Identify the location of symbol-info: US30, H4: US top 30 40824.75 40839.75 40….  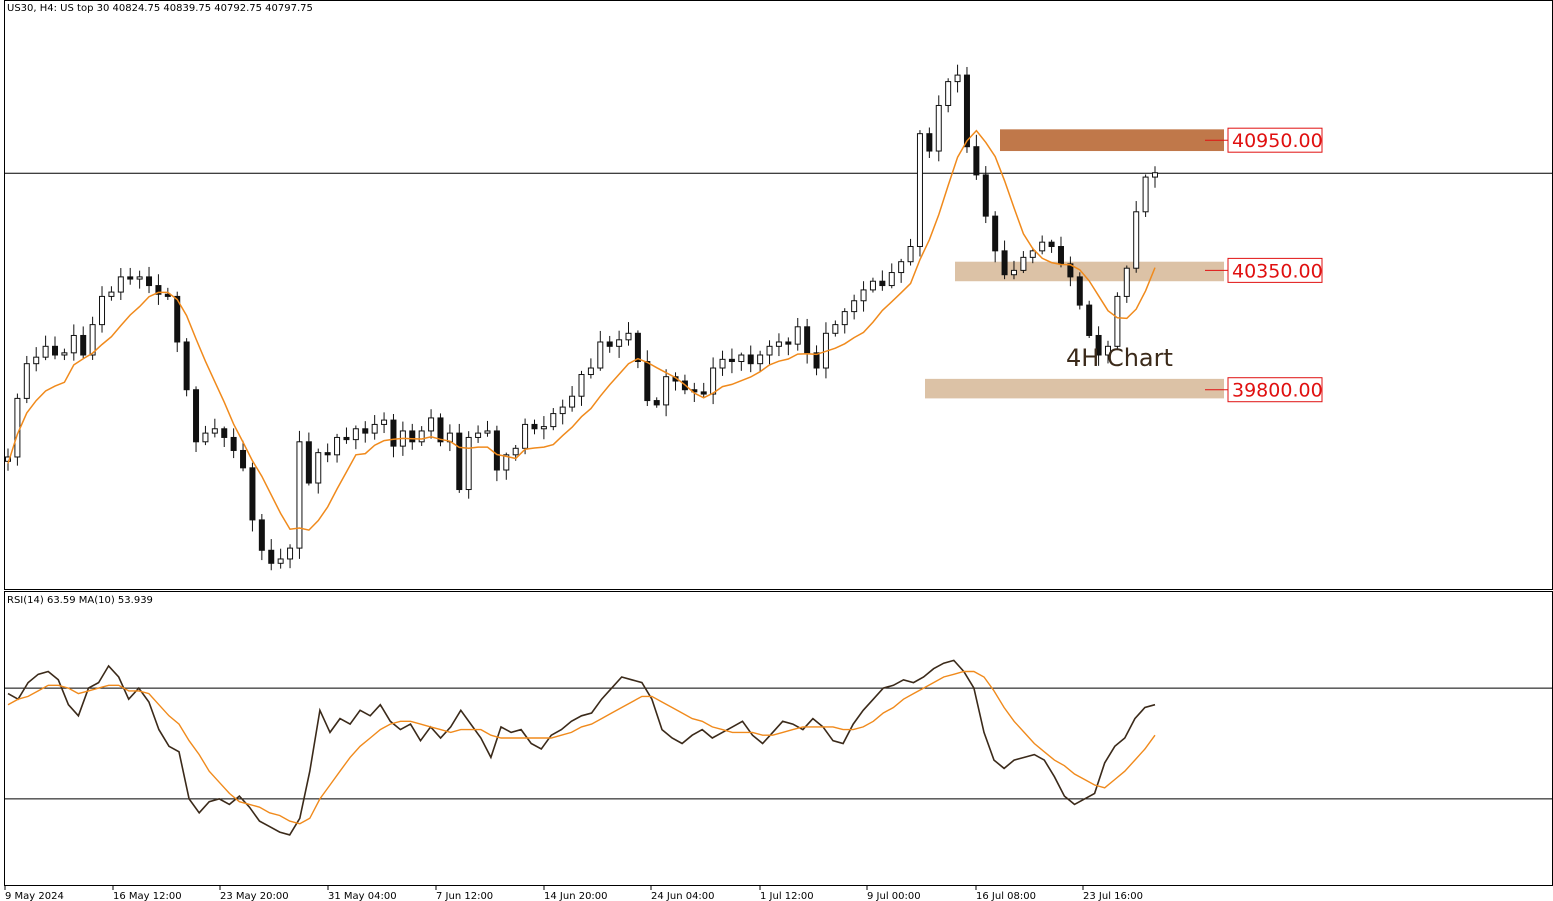
(160, 8).